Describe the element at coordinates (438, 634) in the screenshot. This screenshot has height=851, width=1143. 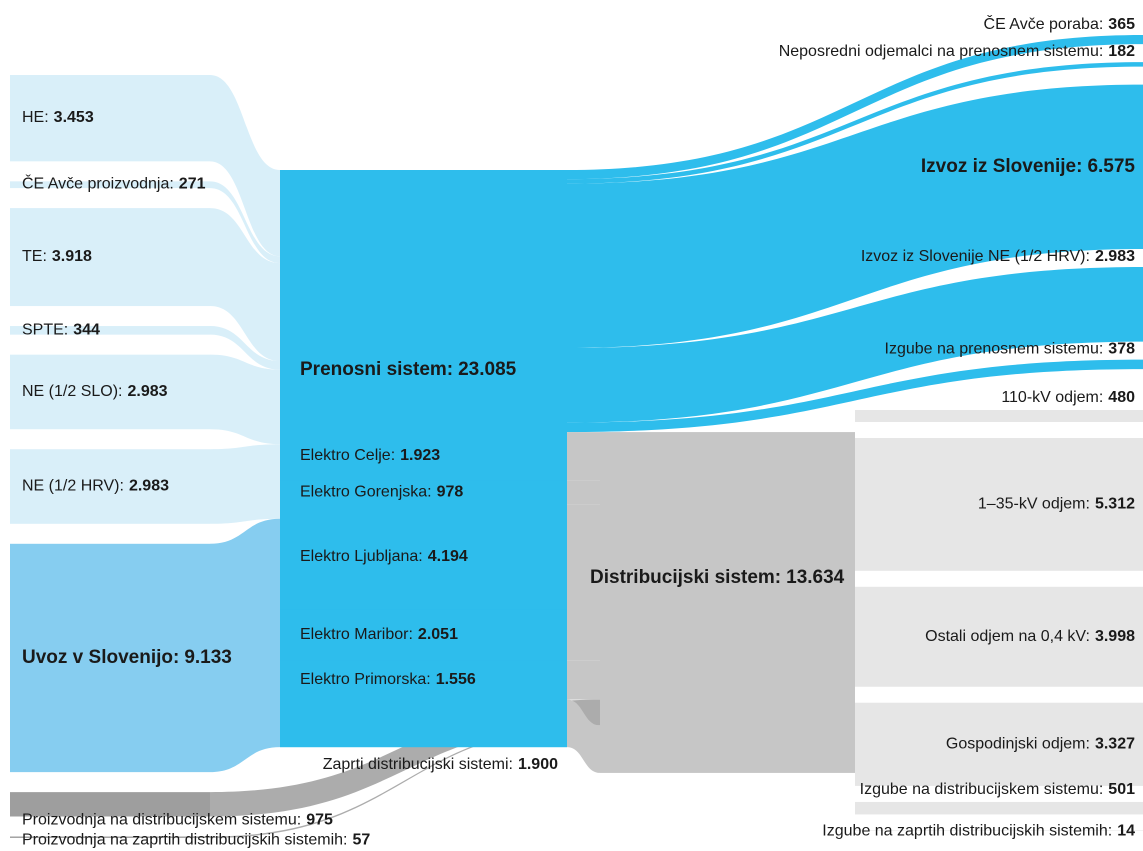
I see `node-value: 2.051` at that location.